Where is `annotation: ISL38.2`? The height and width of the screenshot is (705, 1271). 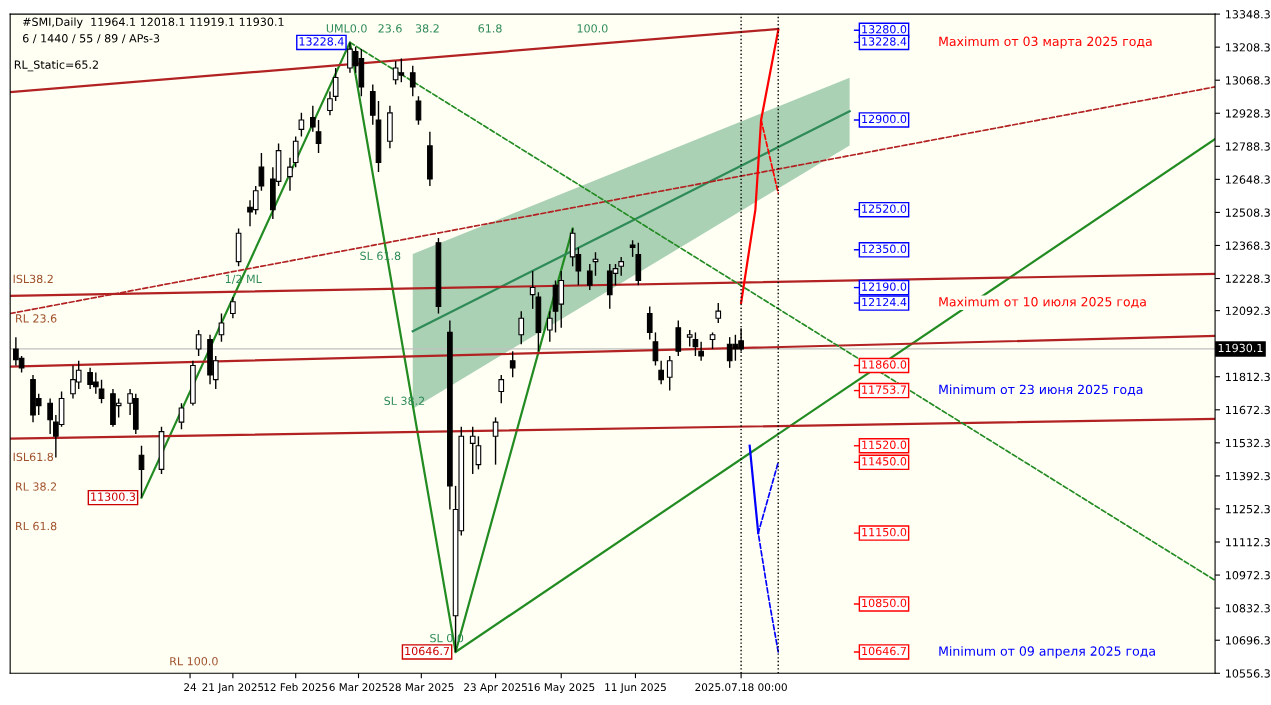
annotation: ISL38.2 is located at coordinates (33, 279).